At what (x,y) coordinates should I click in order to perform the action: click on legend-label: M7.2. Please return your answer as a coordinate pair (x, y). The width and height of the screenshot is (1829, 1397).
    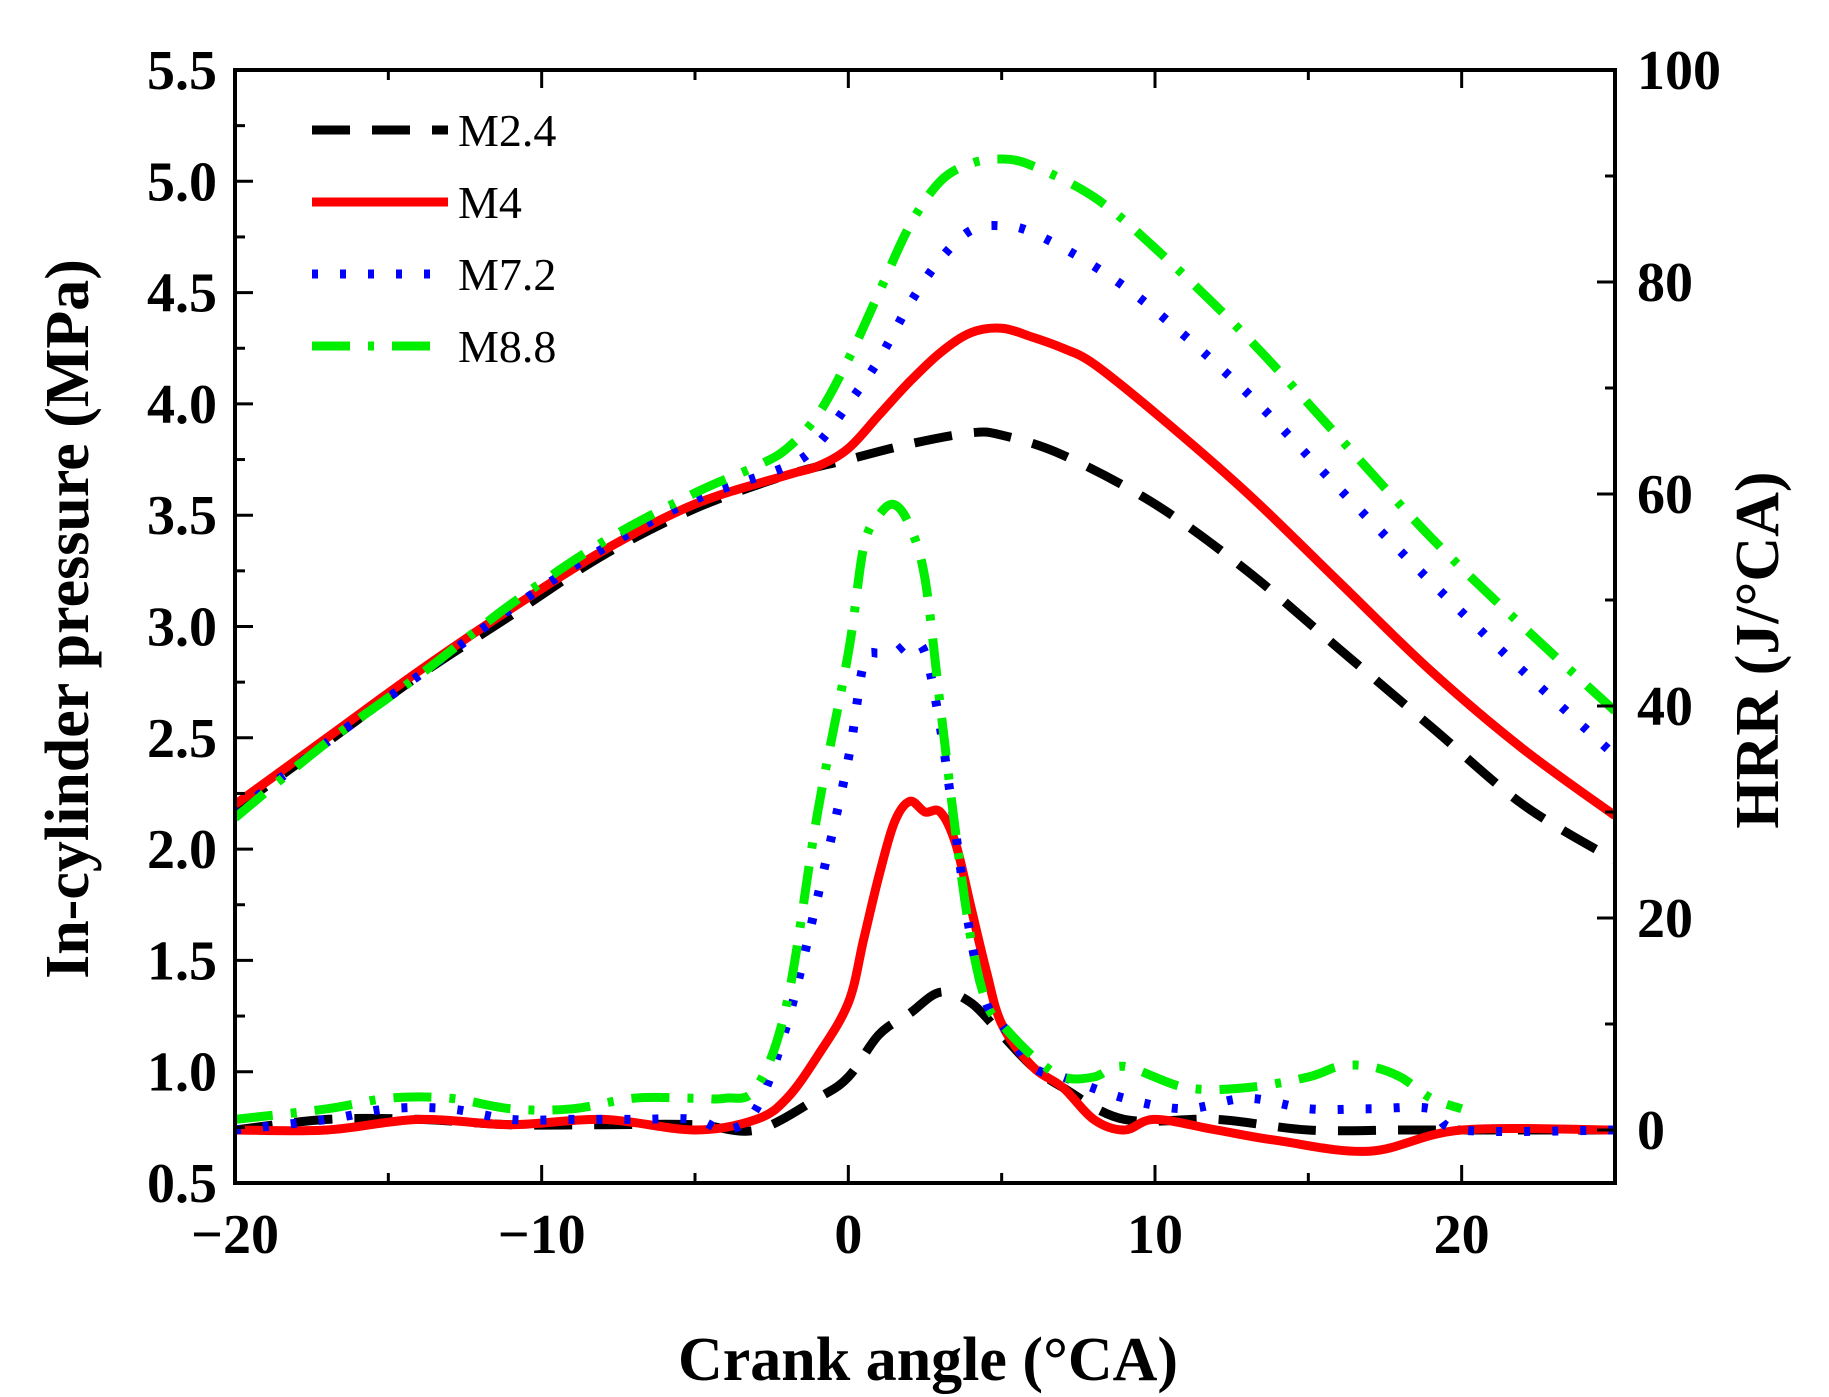
    Looking at the image, I should click on (507, 274).